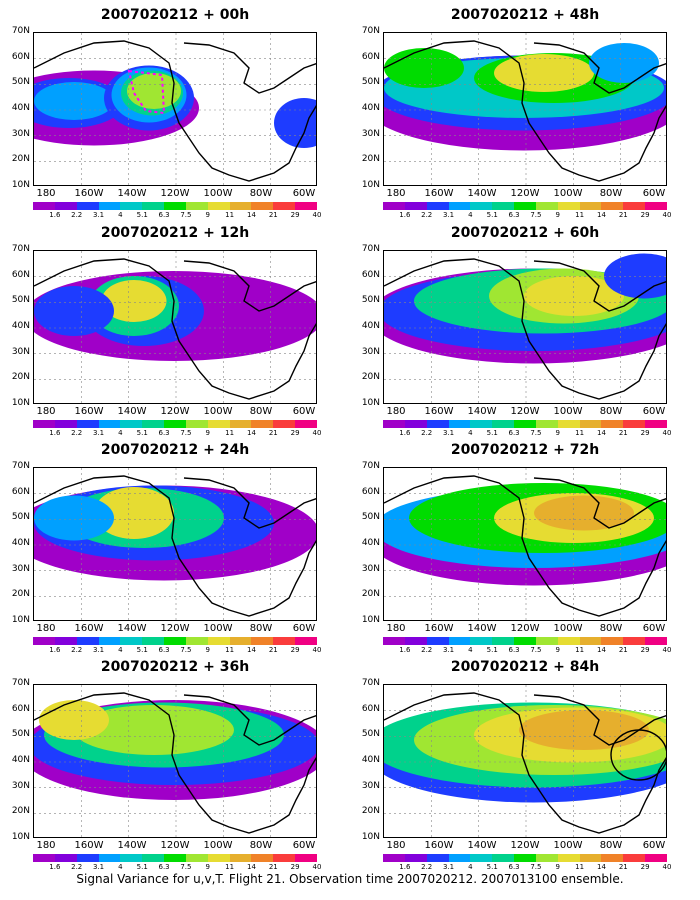 The width and height of the screenshot is (700, 900). Describe the element at coordinates (525, 450) in the screenshot. I see `panel-title: 2007020212 + 72h` at that location.